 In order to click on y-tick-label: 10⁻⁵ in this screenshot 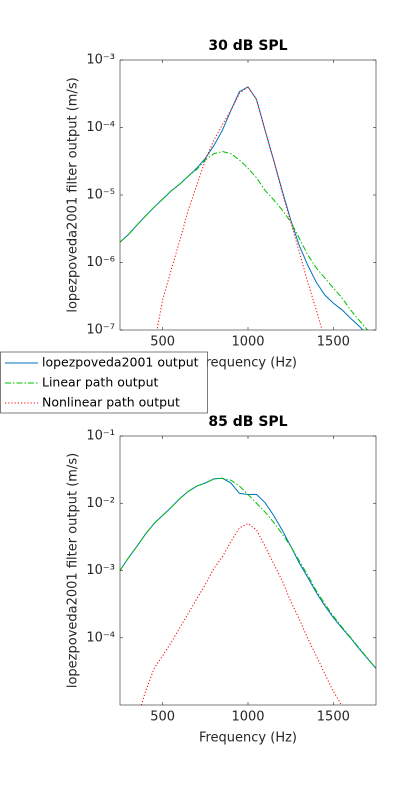, I will do `click(100, 195)`.